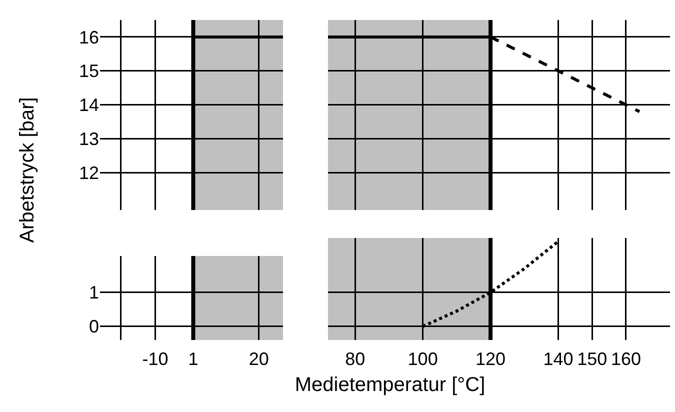  I want to click on x-tick-label: -10, so click(155, 359).